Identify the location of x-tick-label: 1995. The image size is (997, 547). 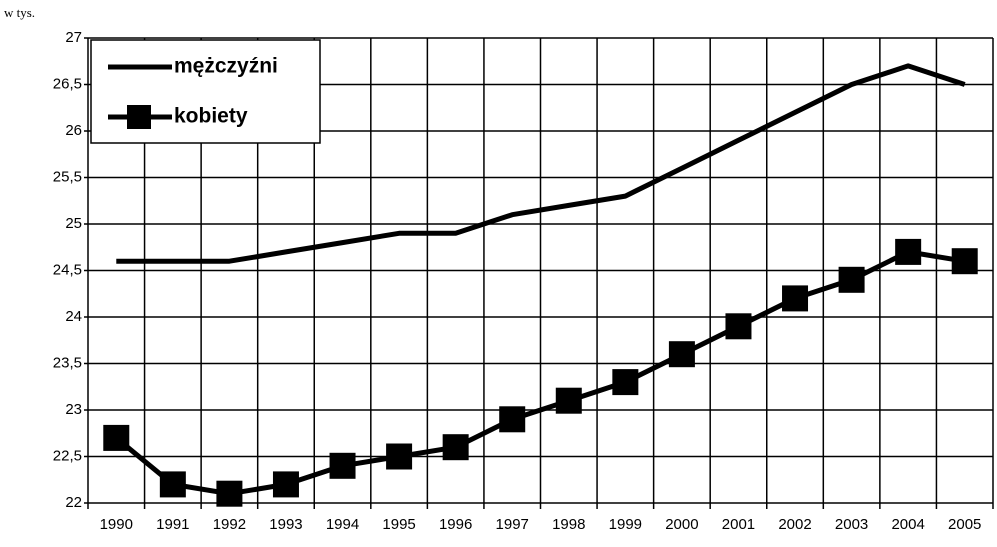
(398, 524).